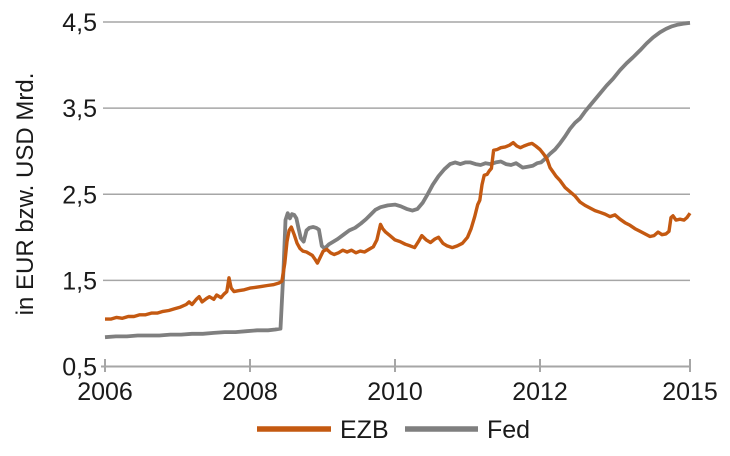  I want to click on x-axis: 2006 2008 2010 2012 2015, so click(397, 382).